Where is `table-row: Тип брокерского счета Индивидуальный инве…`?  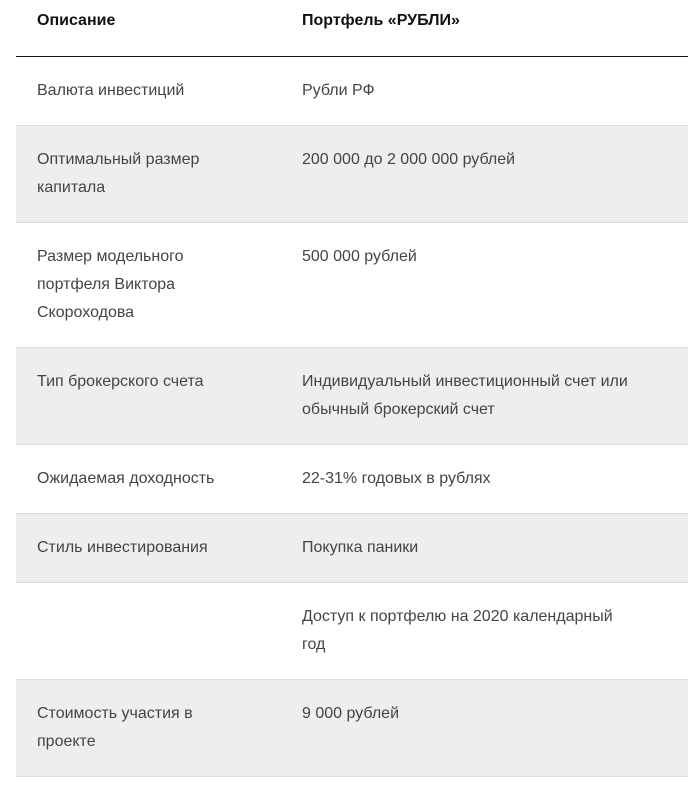 table-row: Тип брокерского счета Индивидуальный инве… is located at coordinates (352, 396).